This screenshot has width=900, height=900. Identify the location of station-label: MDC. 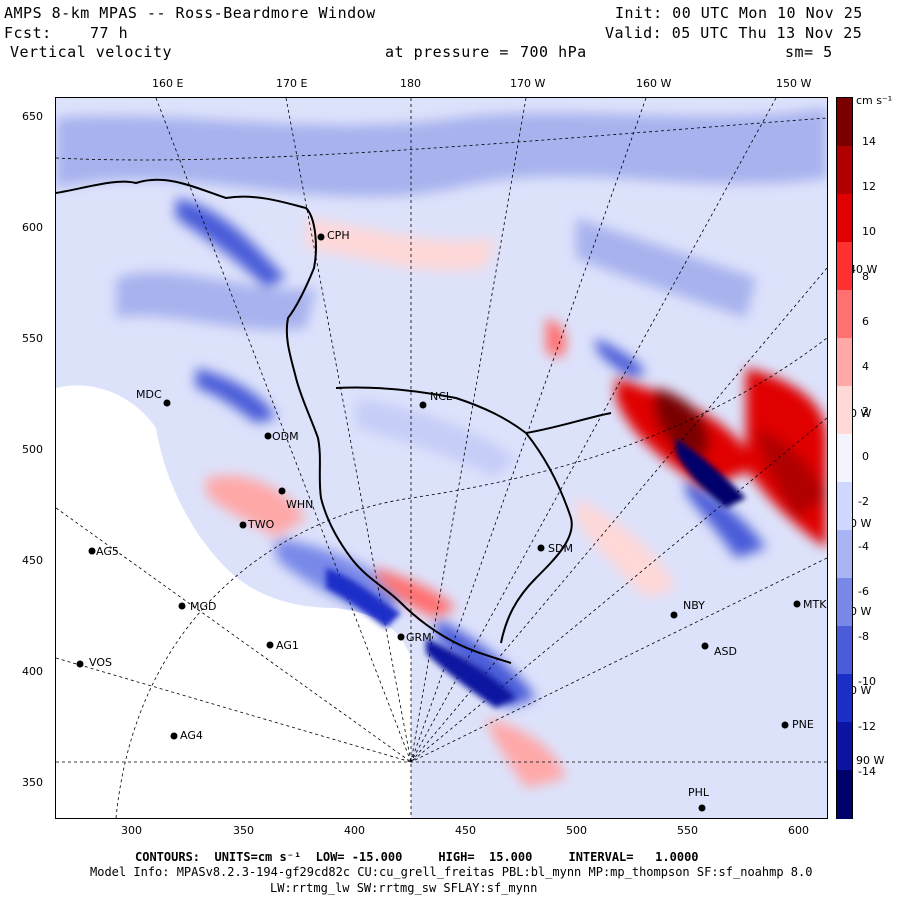
(149, 394).